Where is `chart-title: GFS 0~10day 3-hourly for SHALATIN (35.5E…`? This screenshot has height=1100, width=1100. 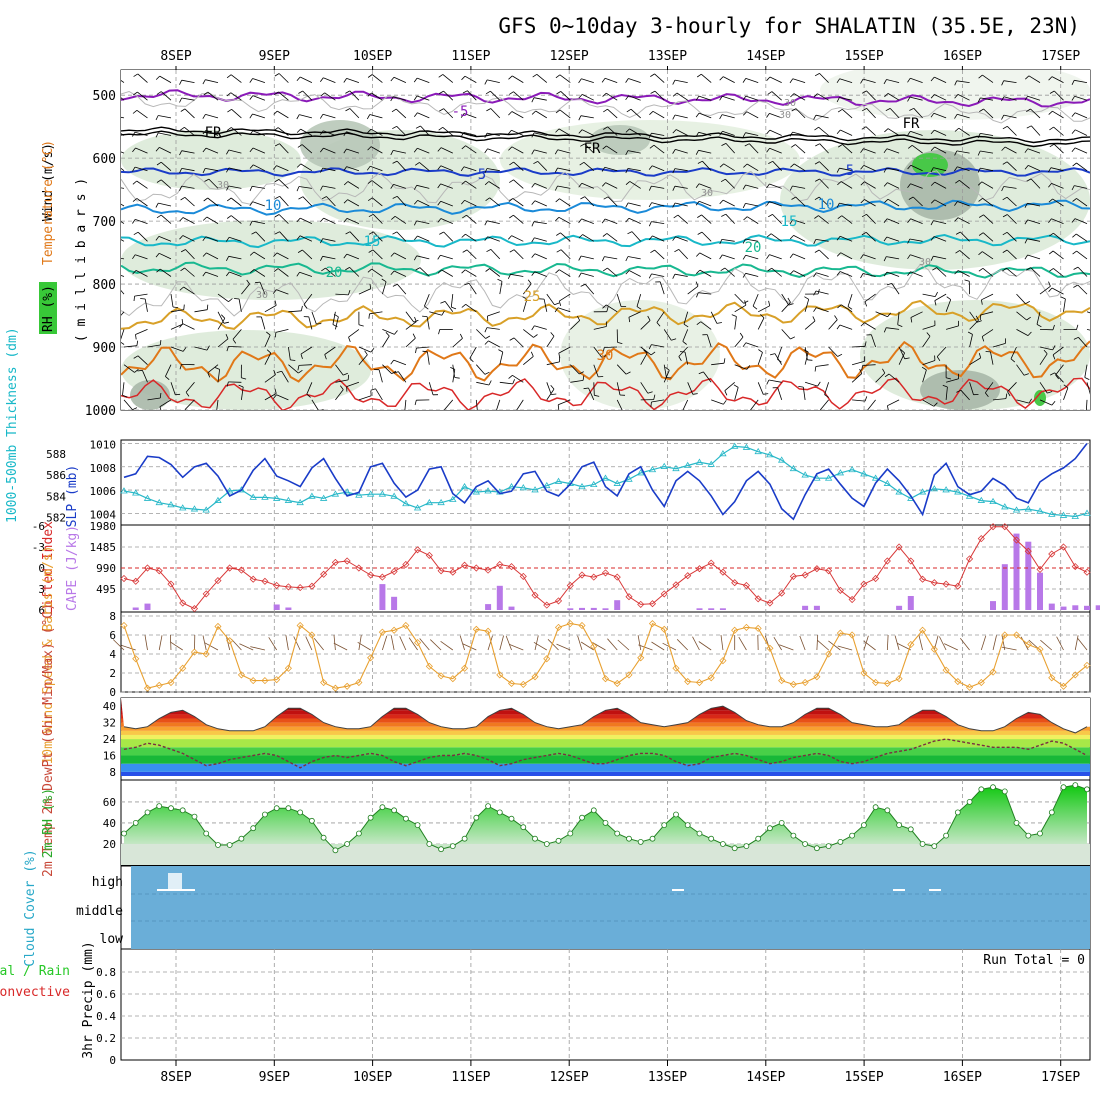
chart-title: GFS 0~10day 3-hourly for SHALATIN (35.5E… is located at coordinates (789, 26).